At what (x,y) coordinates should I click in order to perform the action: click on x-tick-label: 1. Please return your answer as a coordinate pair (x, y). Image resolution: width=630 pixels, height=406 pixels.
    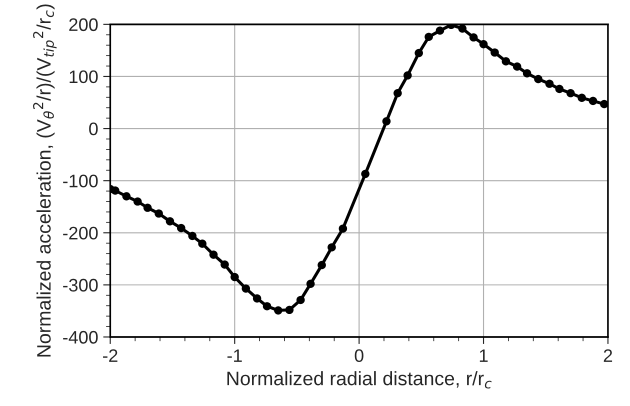
    Looking at the image, I should click on (484, 355).